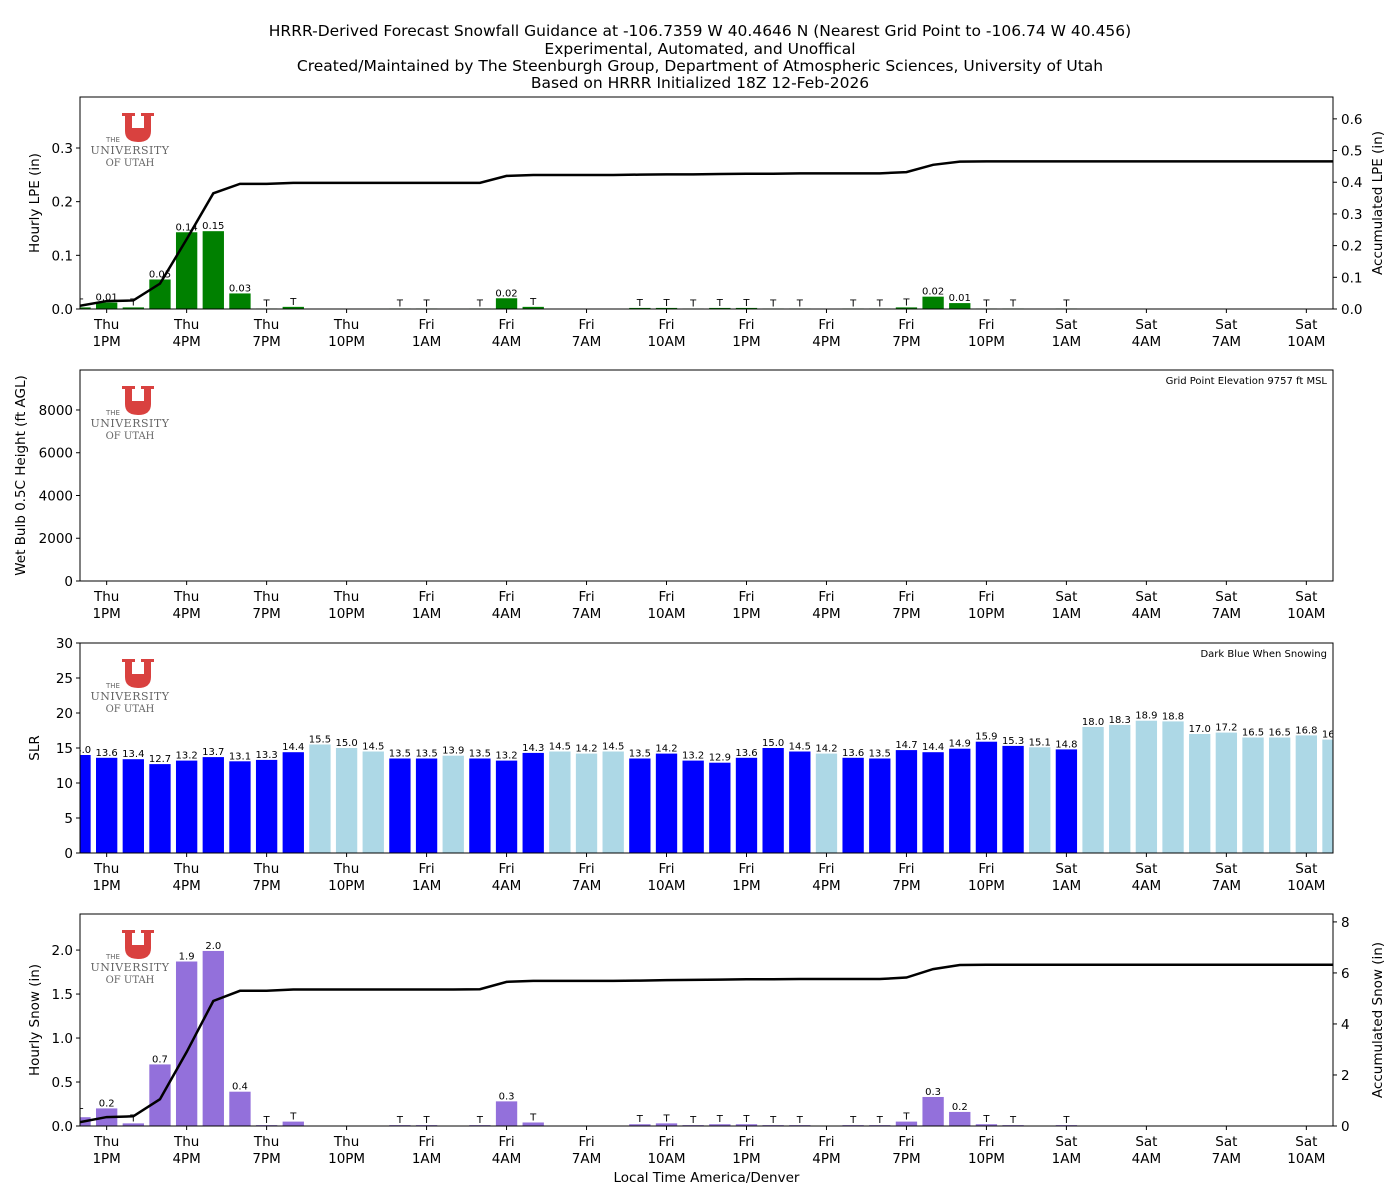 The image size is (1400, 1200). I want to click on bar-label: 13.3, so click(266, 755).